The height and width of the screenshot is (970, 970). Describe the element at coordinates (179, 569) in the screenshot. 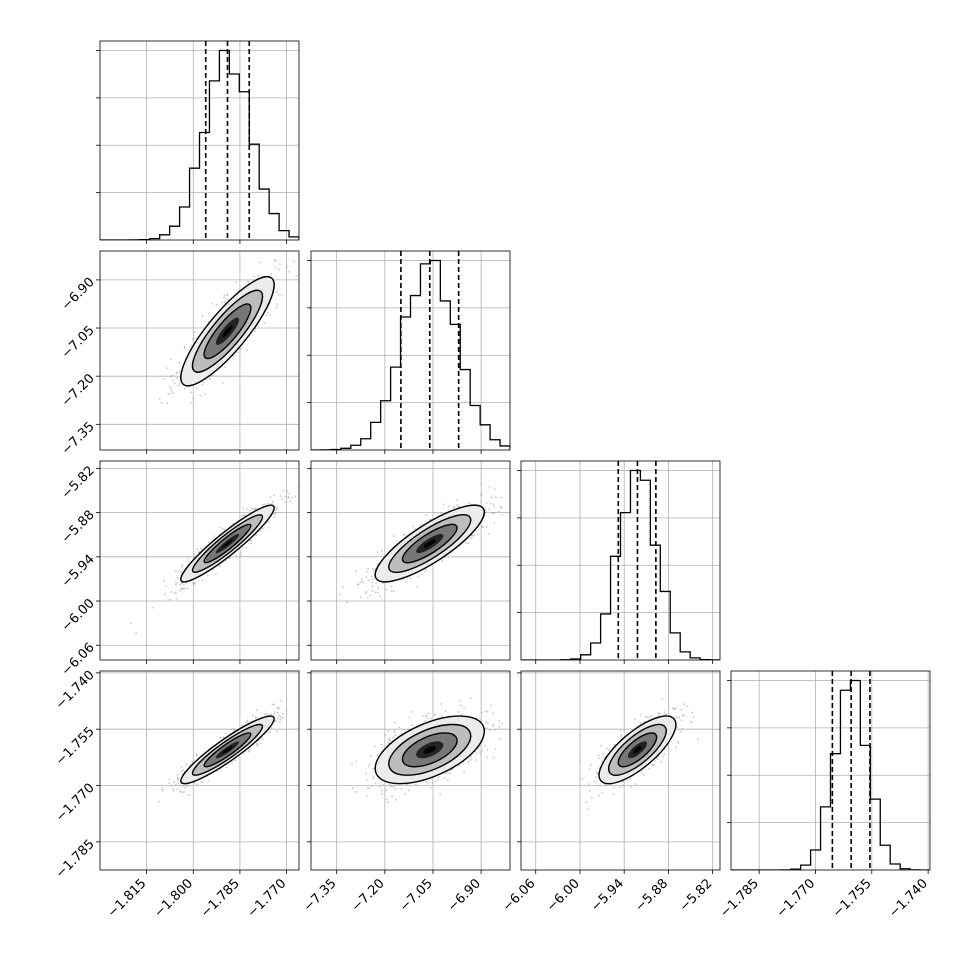

I see `panel-2-0: −6.06−6.00−5.94−5.88−5.82` at that location.